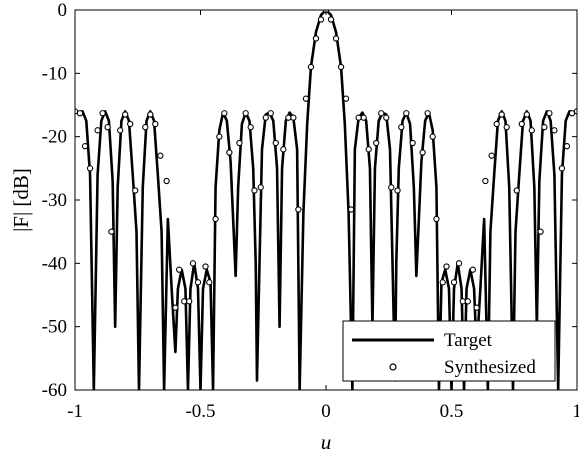 This screenshot has height=457, width=579. What do you see at coordinates (54, 327) in the screenshot?
I see `y-tick-label: -50` at bounding box center [54, 327].